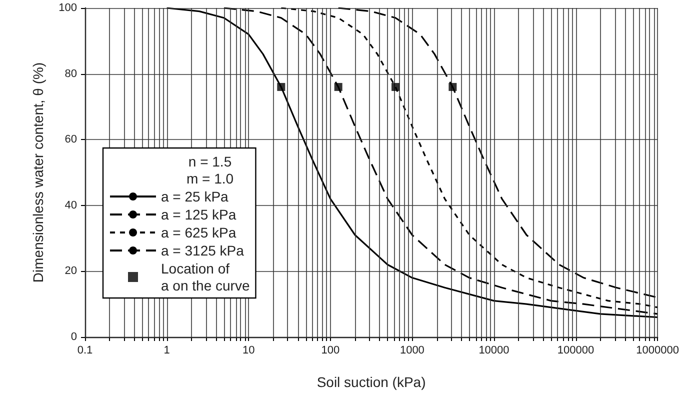  Describe the element at coordinates (70, 271) in the screenshot. I see `y-tick-label: 20` at that location.